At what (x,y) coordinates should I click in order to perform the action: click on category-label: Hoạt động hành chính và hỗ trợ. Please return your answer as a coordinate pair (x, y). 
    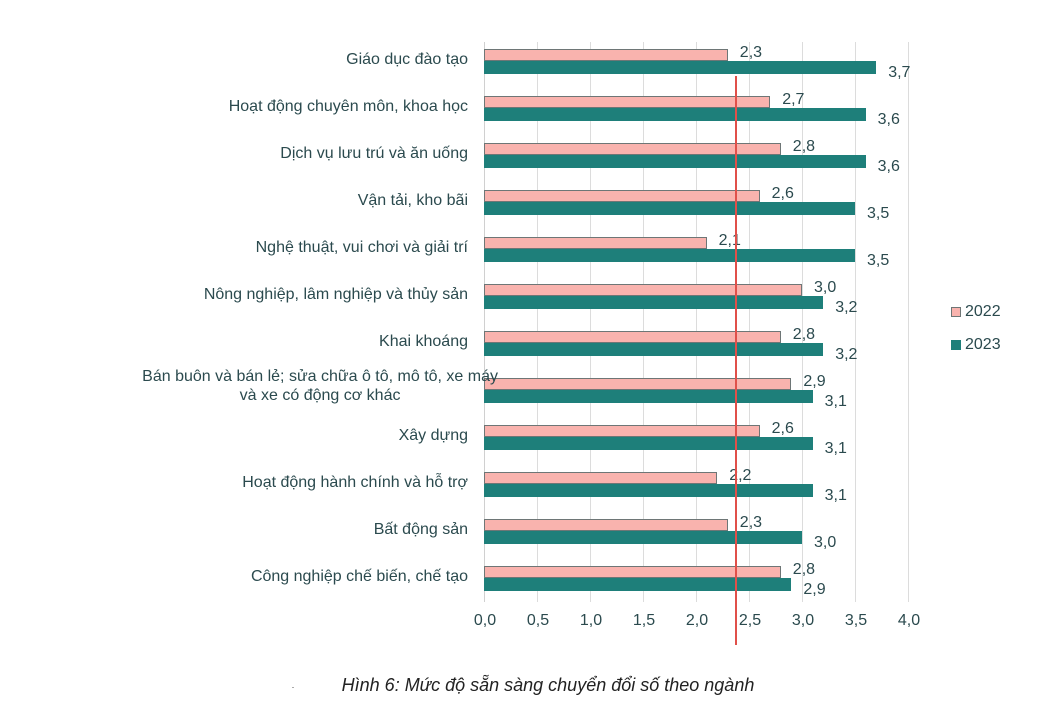
    Looking at the image, I should click on (355, 482).